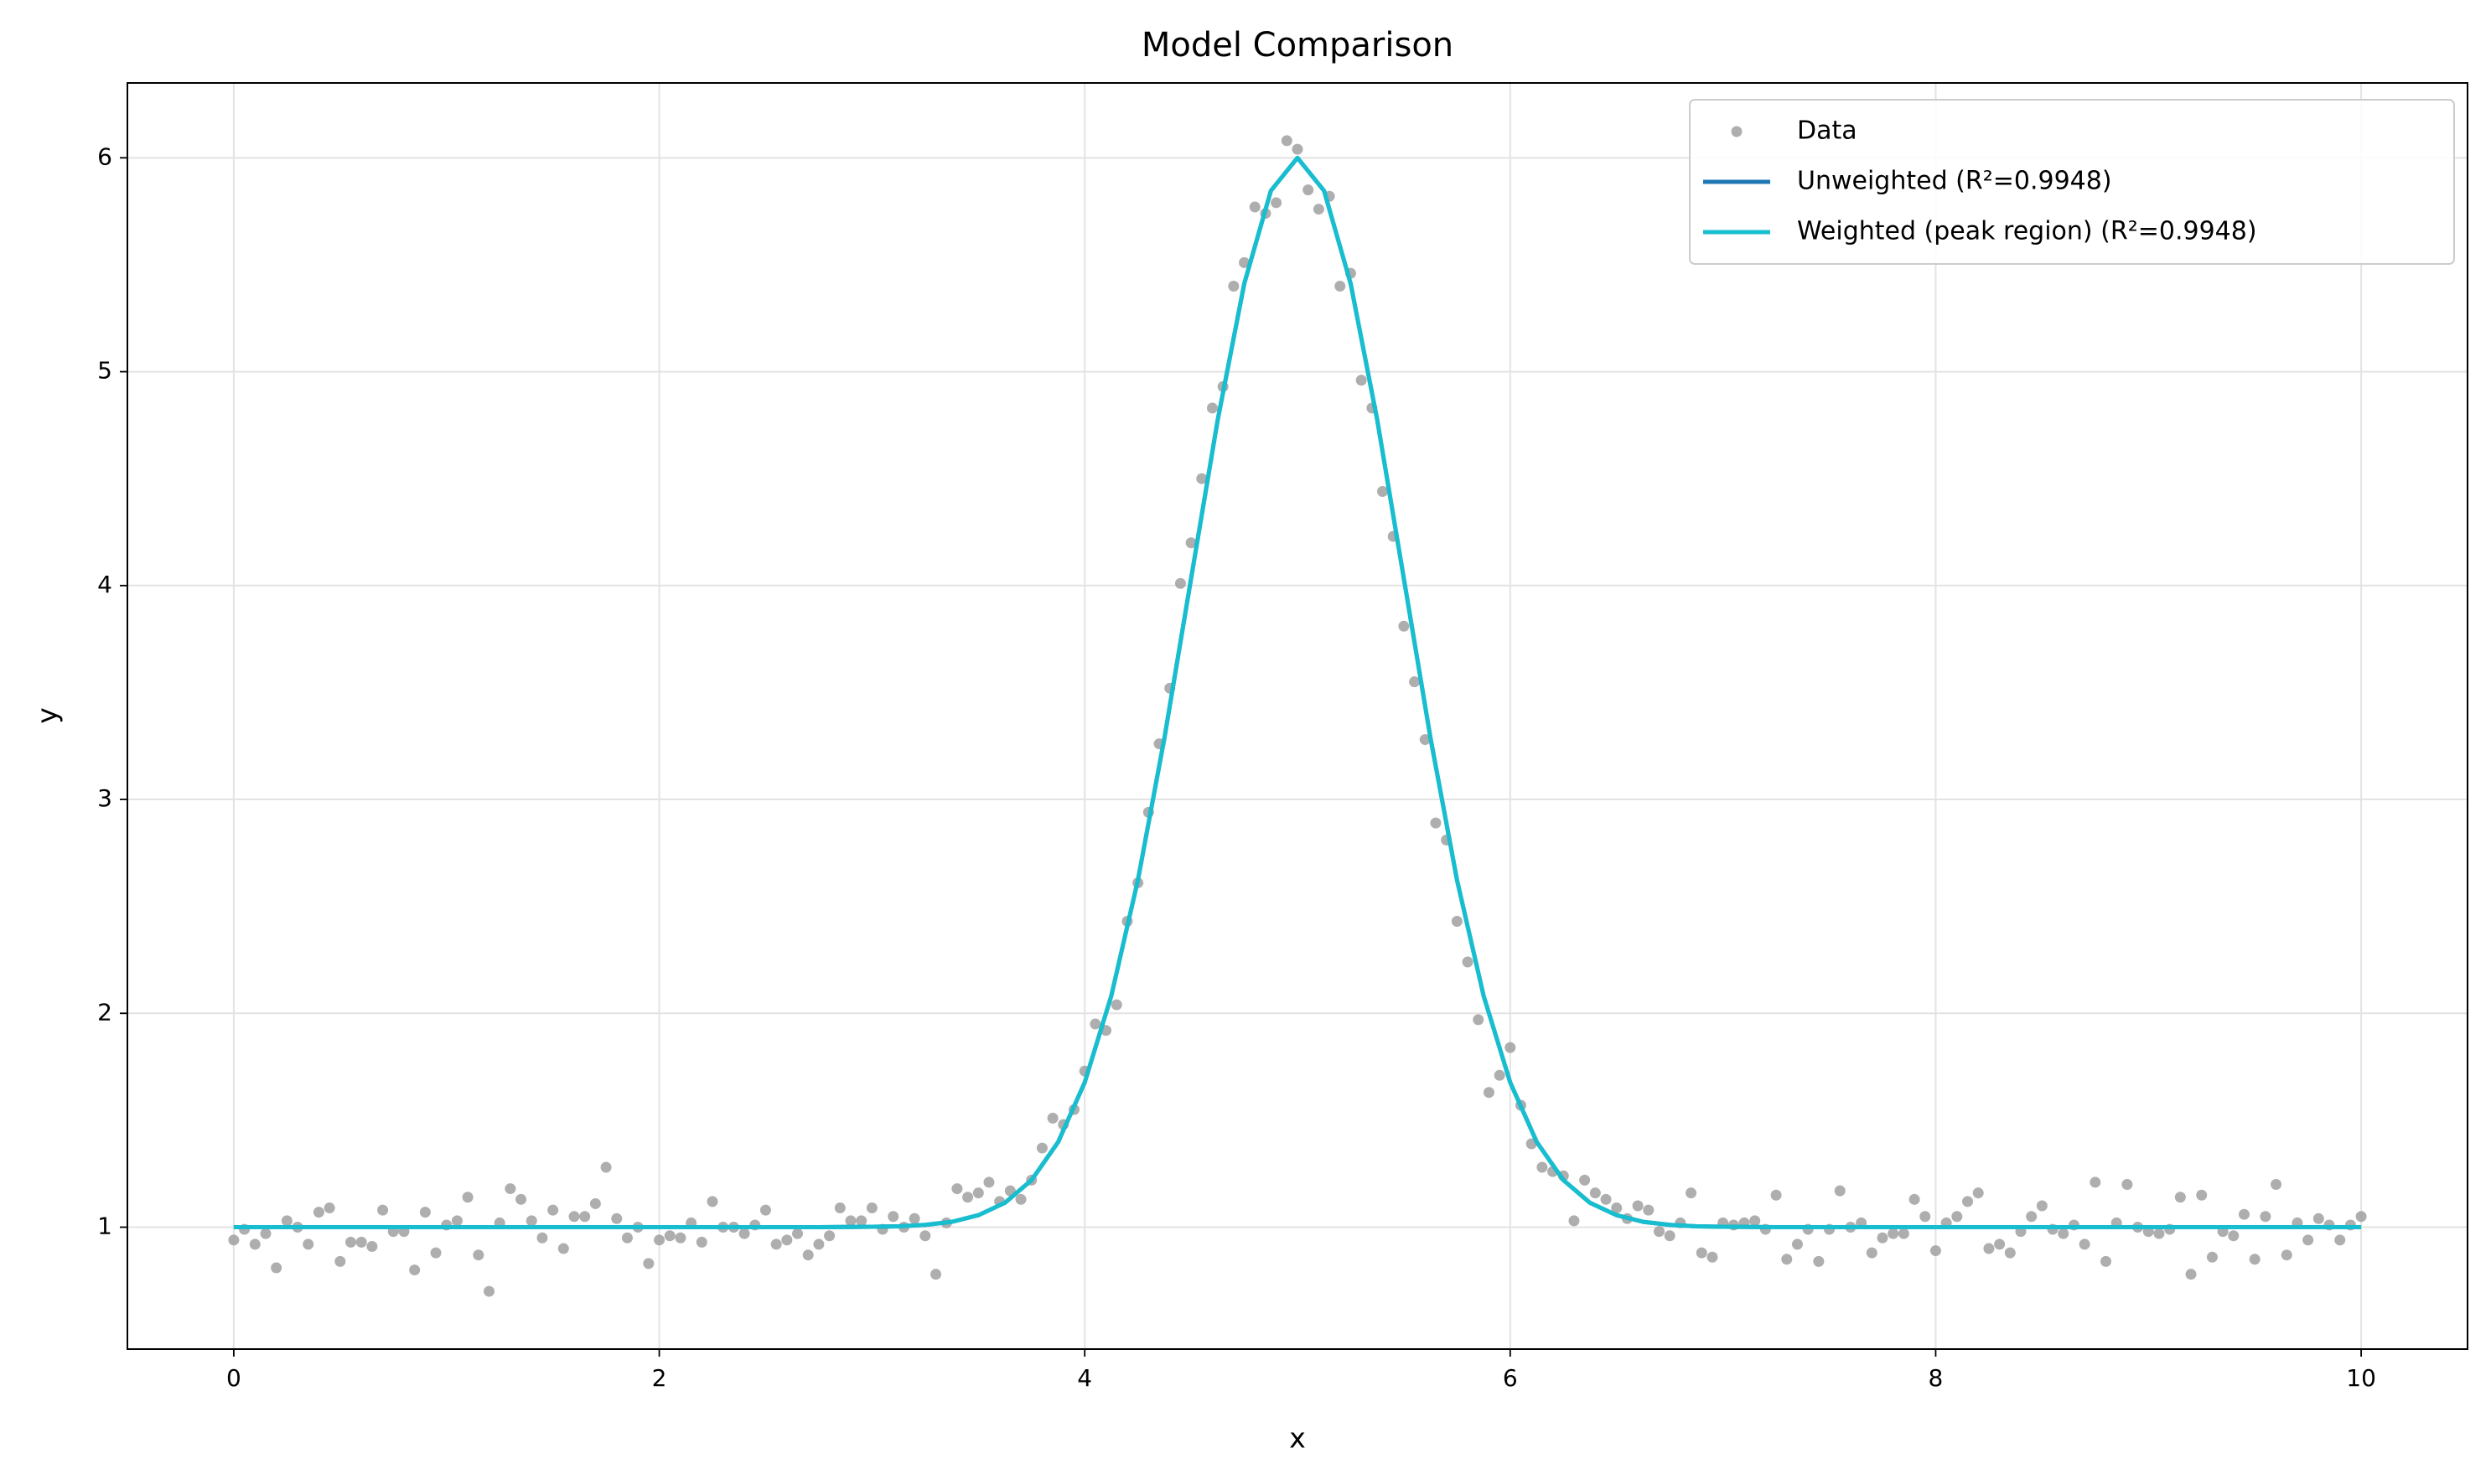 The height and width of the screenshot is (1484, 2491). Describe the element at coordinates (1954, 181) in the screenshot. I see `legend-label: Unweighted (R²=0.9948)` at that location.